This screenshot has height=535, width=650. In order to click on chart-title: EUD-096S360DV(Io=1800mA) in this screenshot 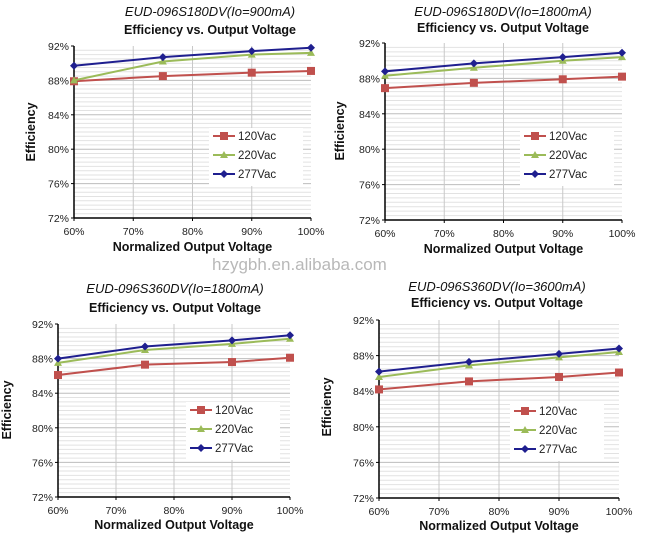, I will do `click(175, 288)`.